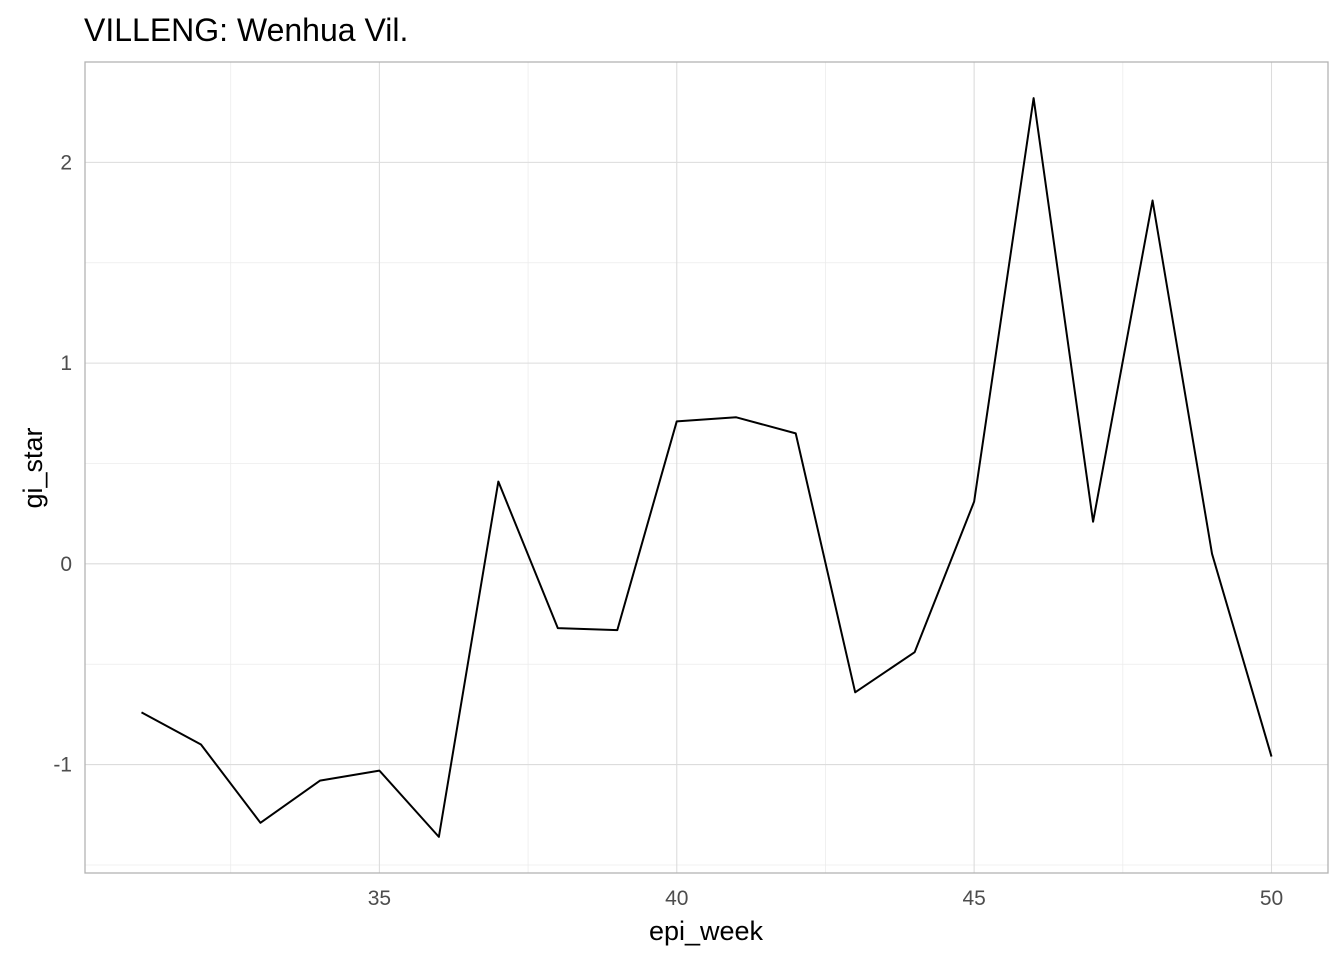 This screenshot has height=960, width=1344. I want to click on y-tick-label: -1, so click(62, 765).